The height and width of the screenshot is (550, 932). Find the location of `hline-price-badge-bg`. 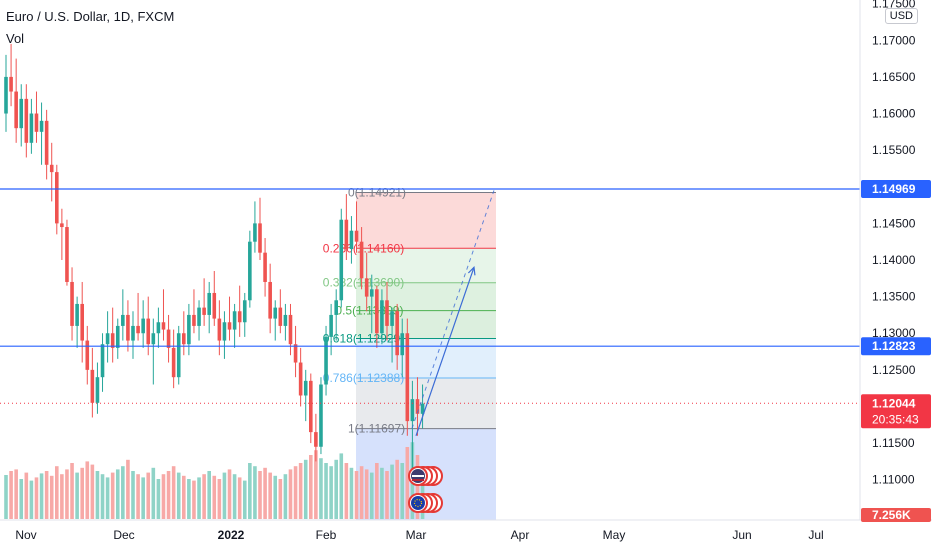

hline-price-badge-bg is located at coordinates (896, 189).